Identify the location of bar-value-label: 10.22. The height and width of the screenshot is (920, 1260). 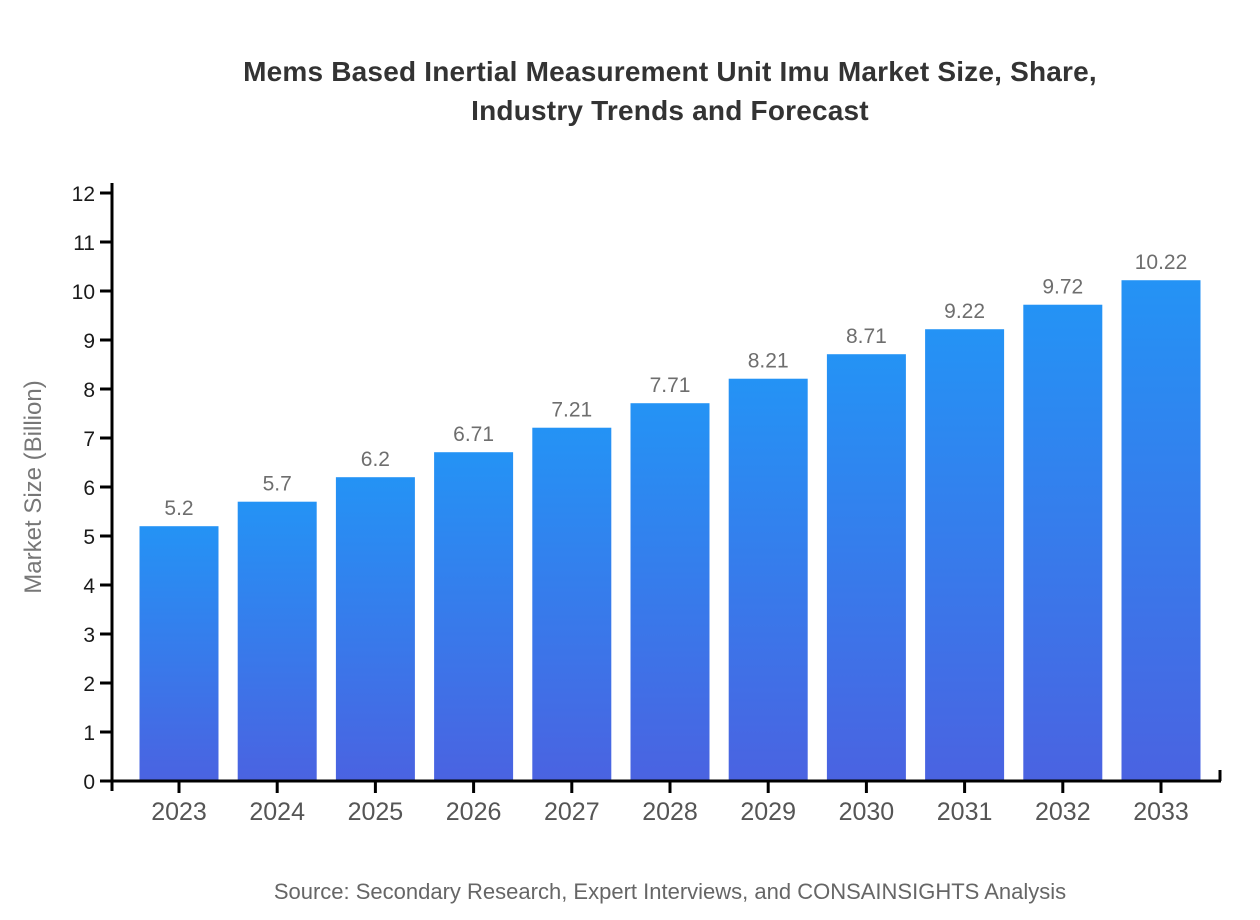
(1161, 262).